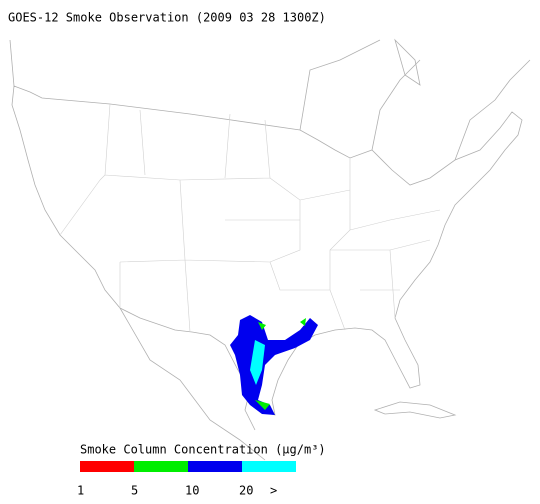  Describe the element at coordinates (192, 491) in the screenshot. I see `legend-label: 10` at that location.